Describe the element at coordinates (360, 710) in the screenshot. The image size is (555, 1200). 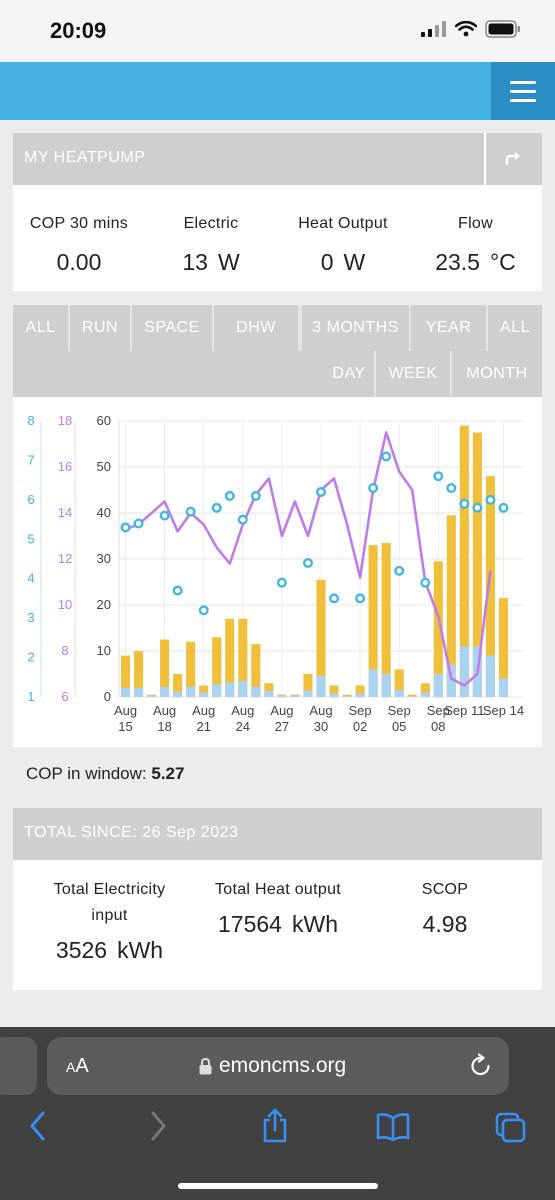
I see `x-tick-label: Sep` at that location.